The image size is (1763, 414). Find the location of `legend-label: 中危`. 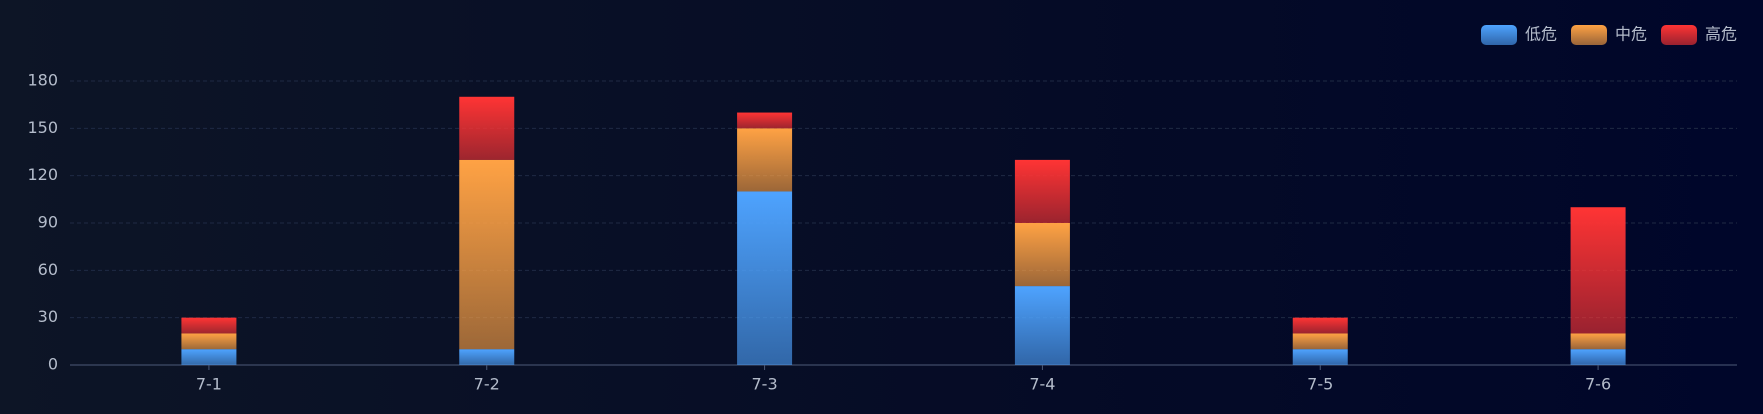

legend-label: 中危 is located at coordinates (1631, 34).